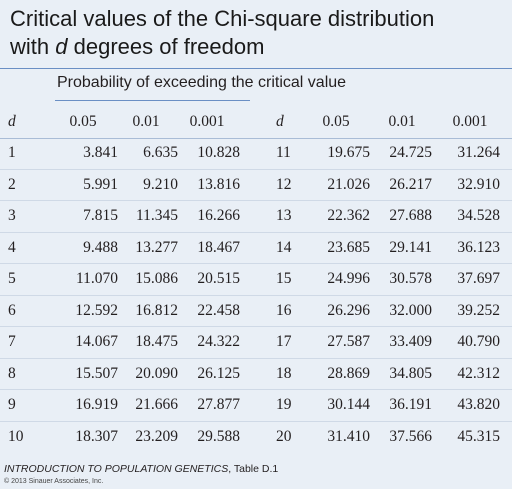  What do you see at coordinates (256, 68) in the screenshot?
I see `title-rule` at bounding box center [256, 68].